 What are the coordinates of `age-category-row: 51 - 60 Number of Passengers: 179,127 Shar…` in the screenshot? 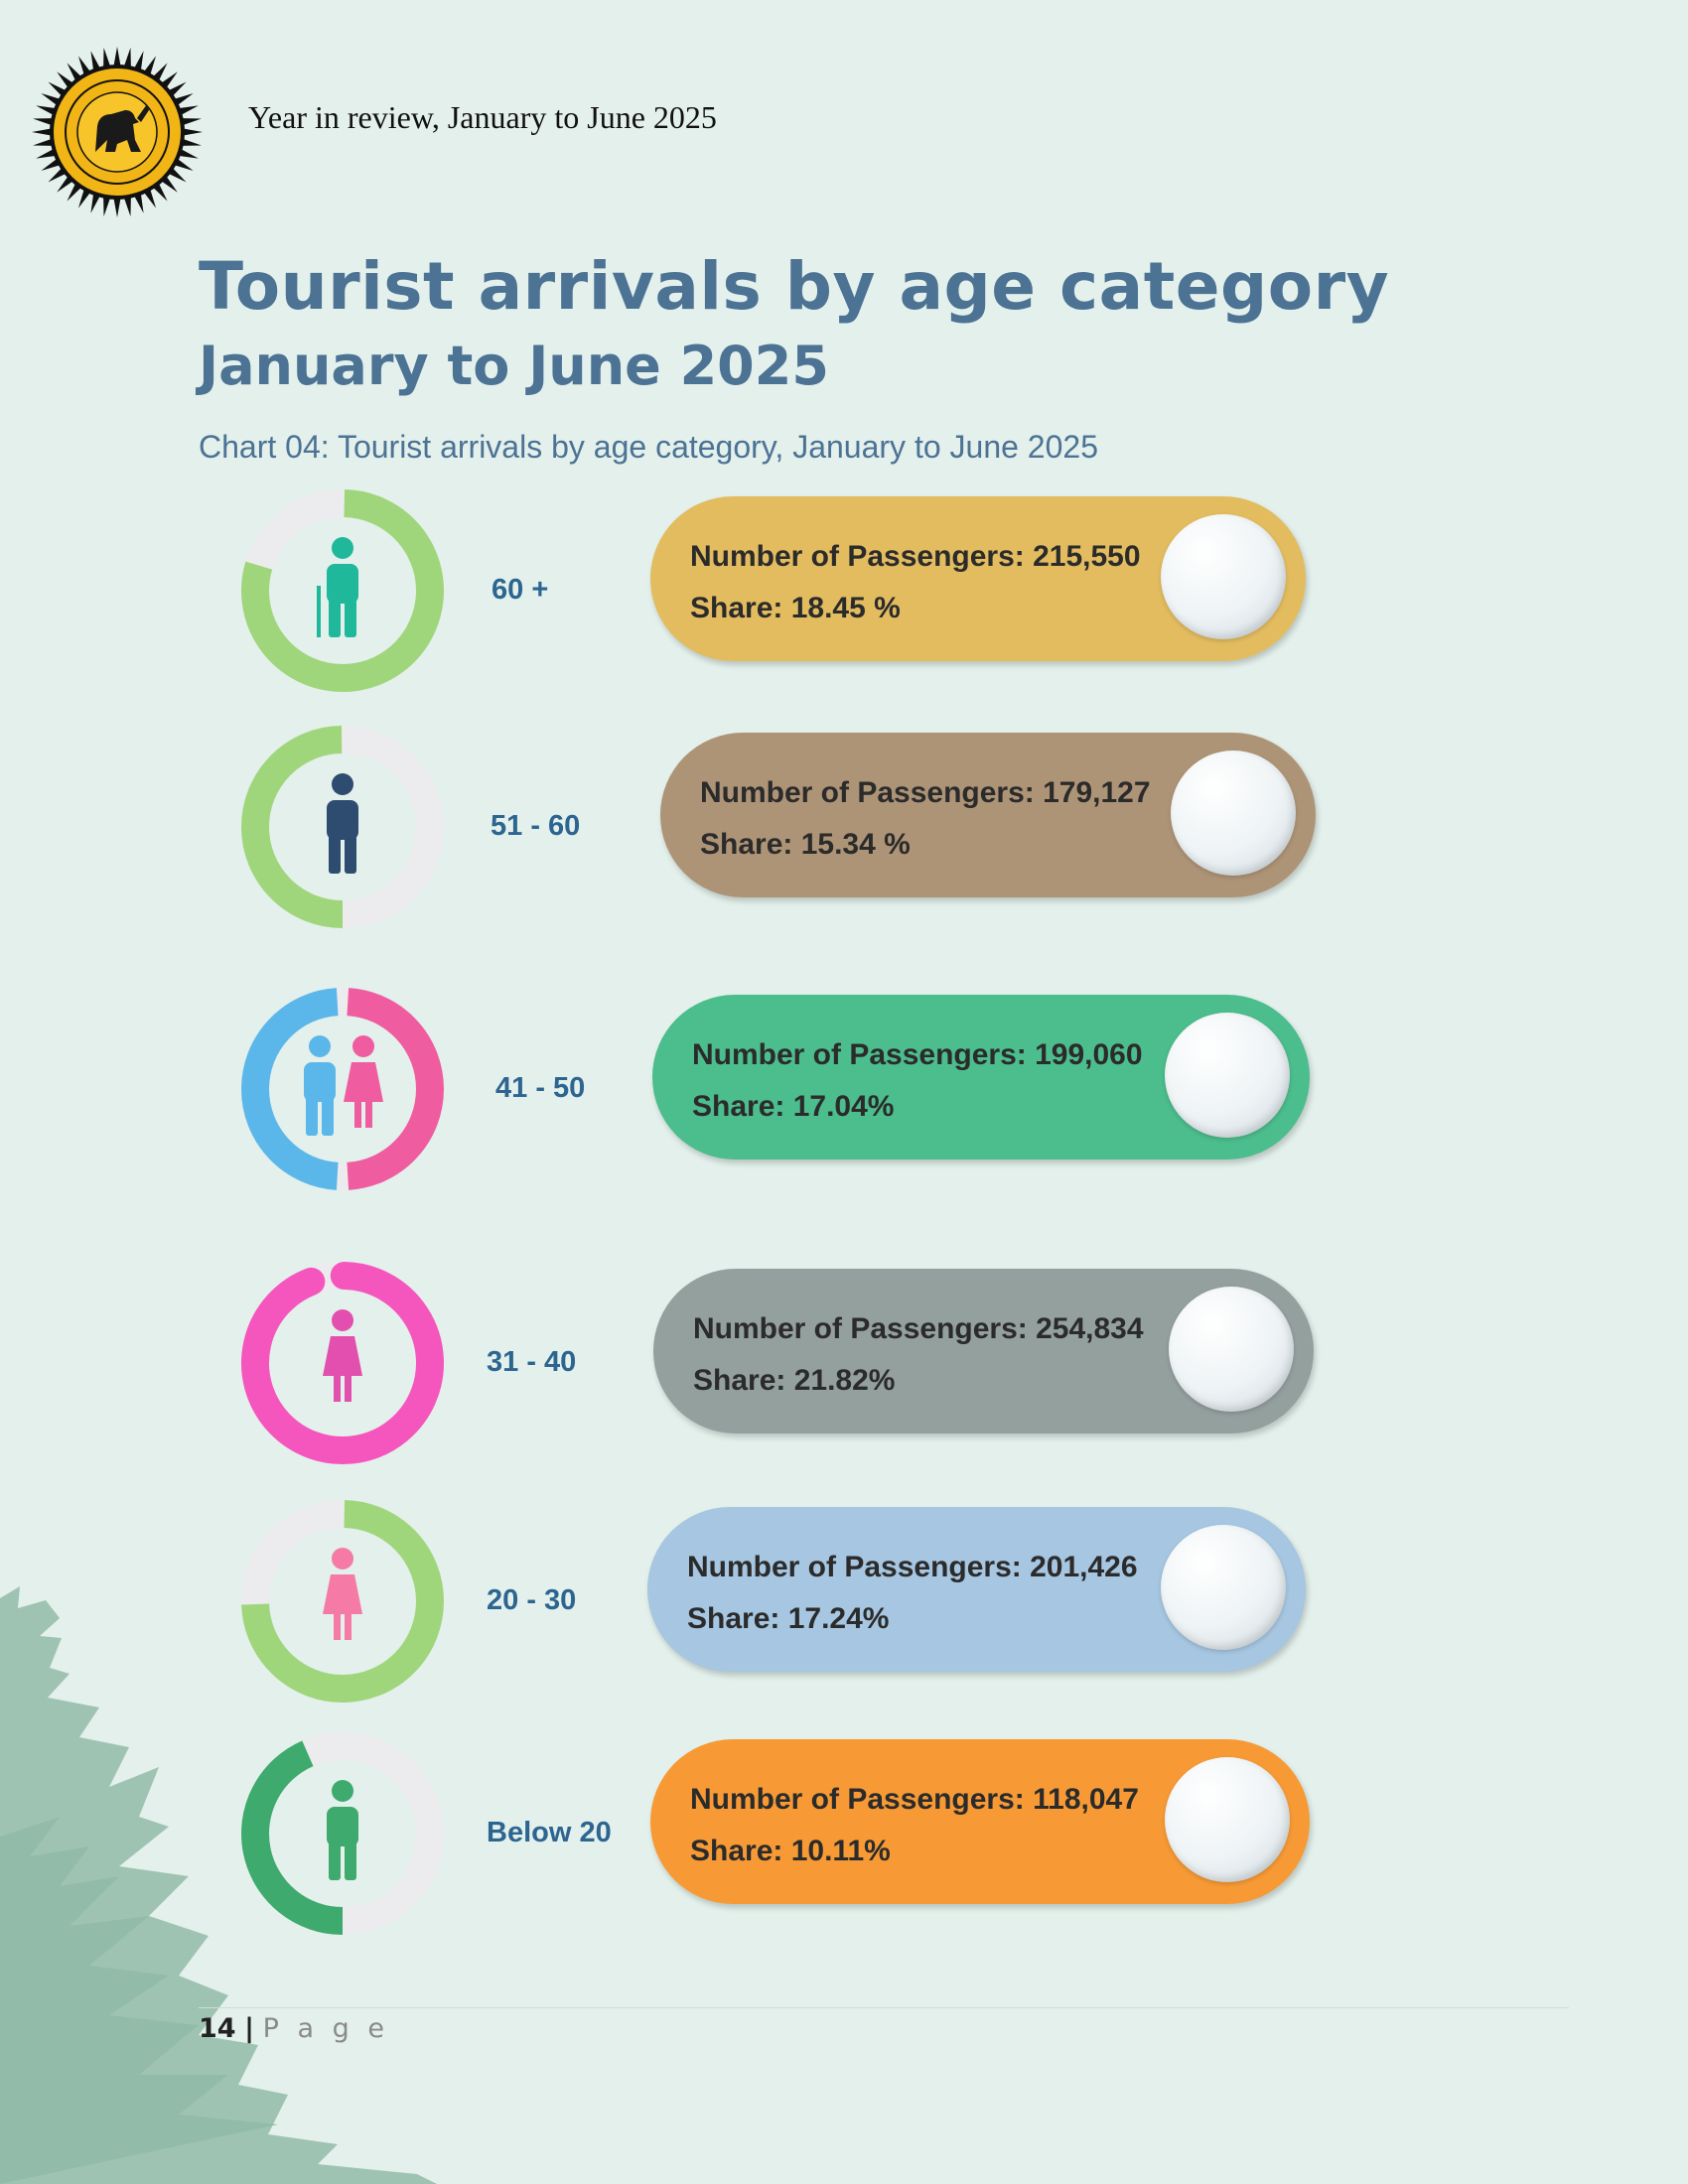 It's located at (844, 837).